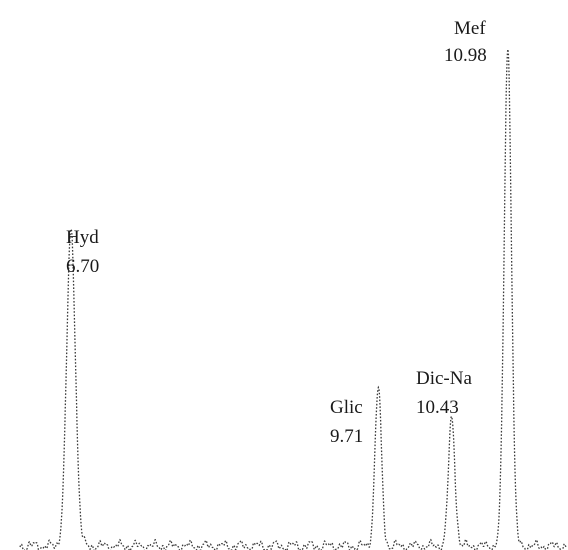 The image size is (568, 550). Describe the element at coordinates (346, 436) in the screenshot. I see `peak-label-glic-time: 9.71` at that location.